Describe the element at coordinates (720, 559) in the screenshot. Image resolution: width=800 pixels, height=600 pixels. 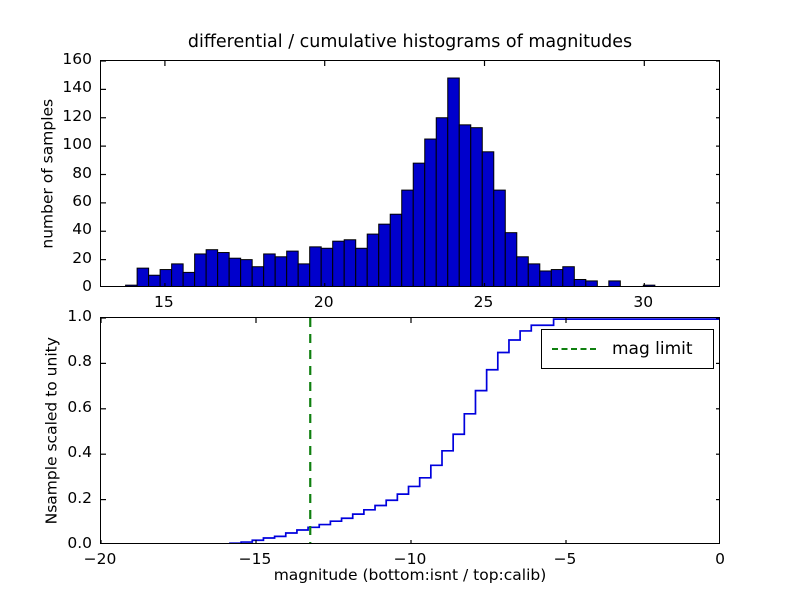
I see `x-tick-label: 0` at that location.